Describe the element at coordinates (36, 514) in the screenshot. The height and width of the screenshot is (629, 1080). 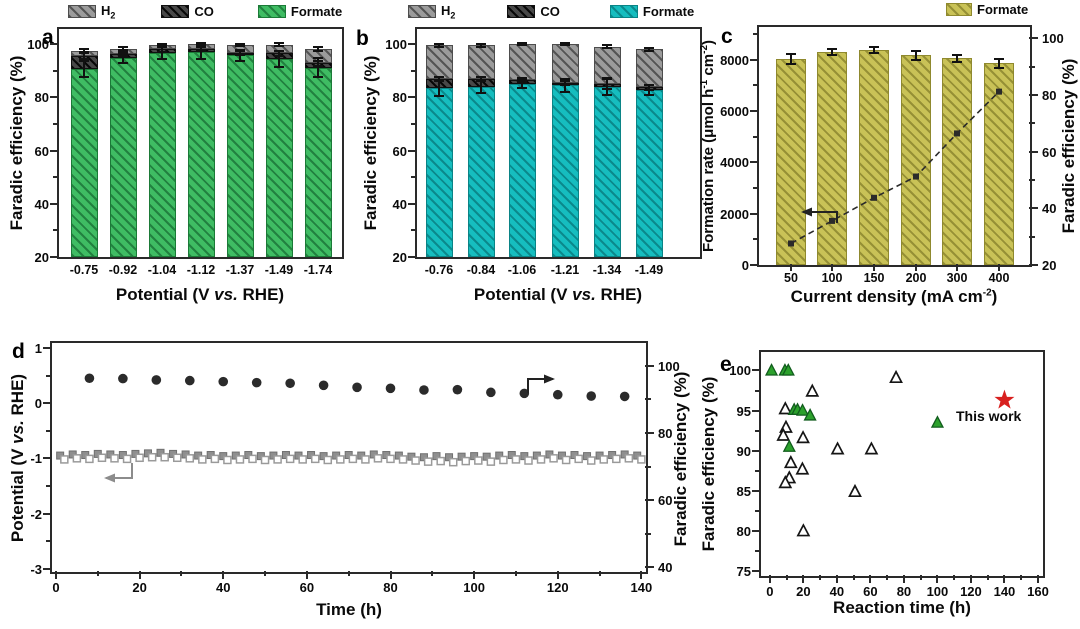
I see `y-tick-label: -2` at that location.